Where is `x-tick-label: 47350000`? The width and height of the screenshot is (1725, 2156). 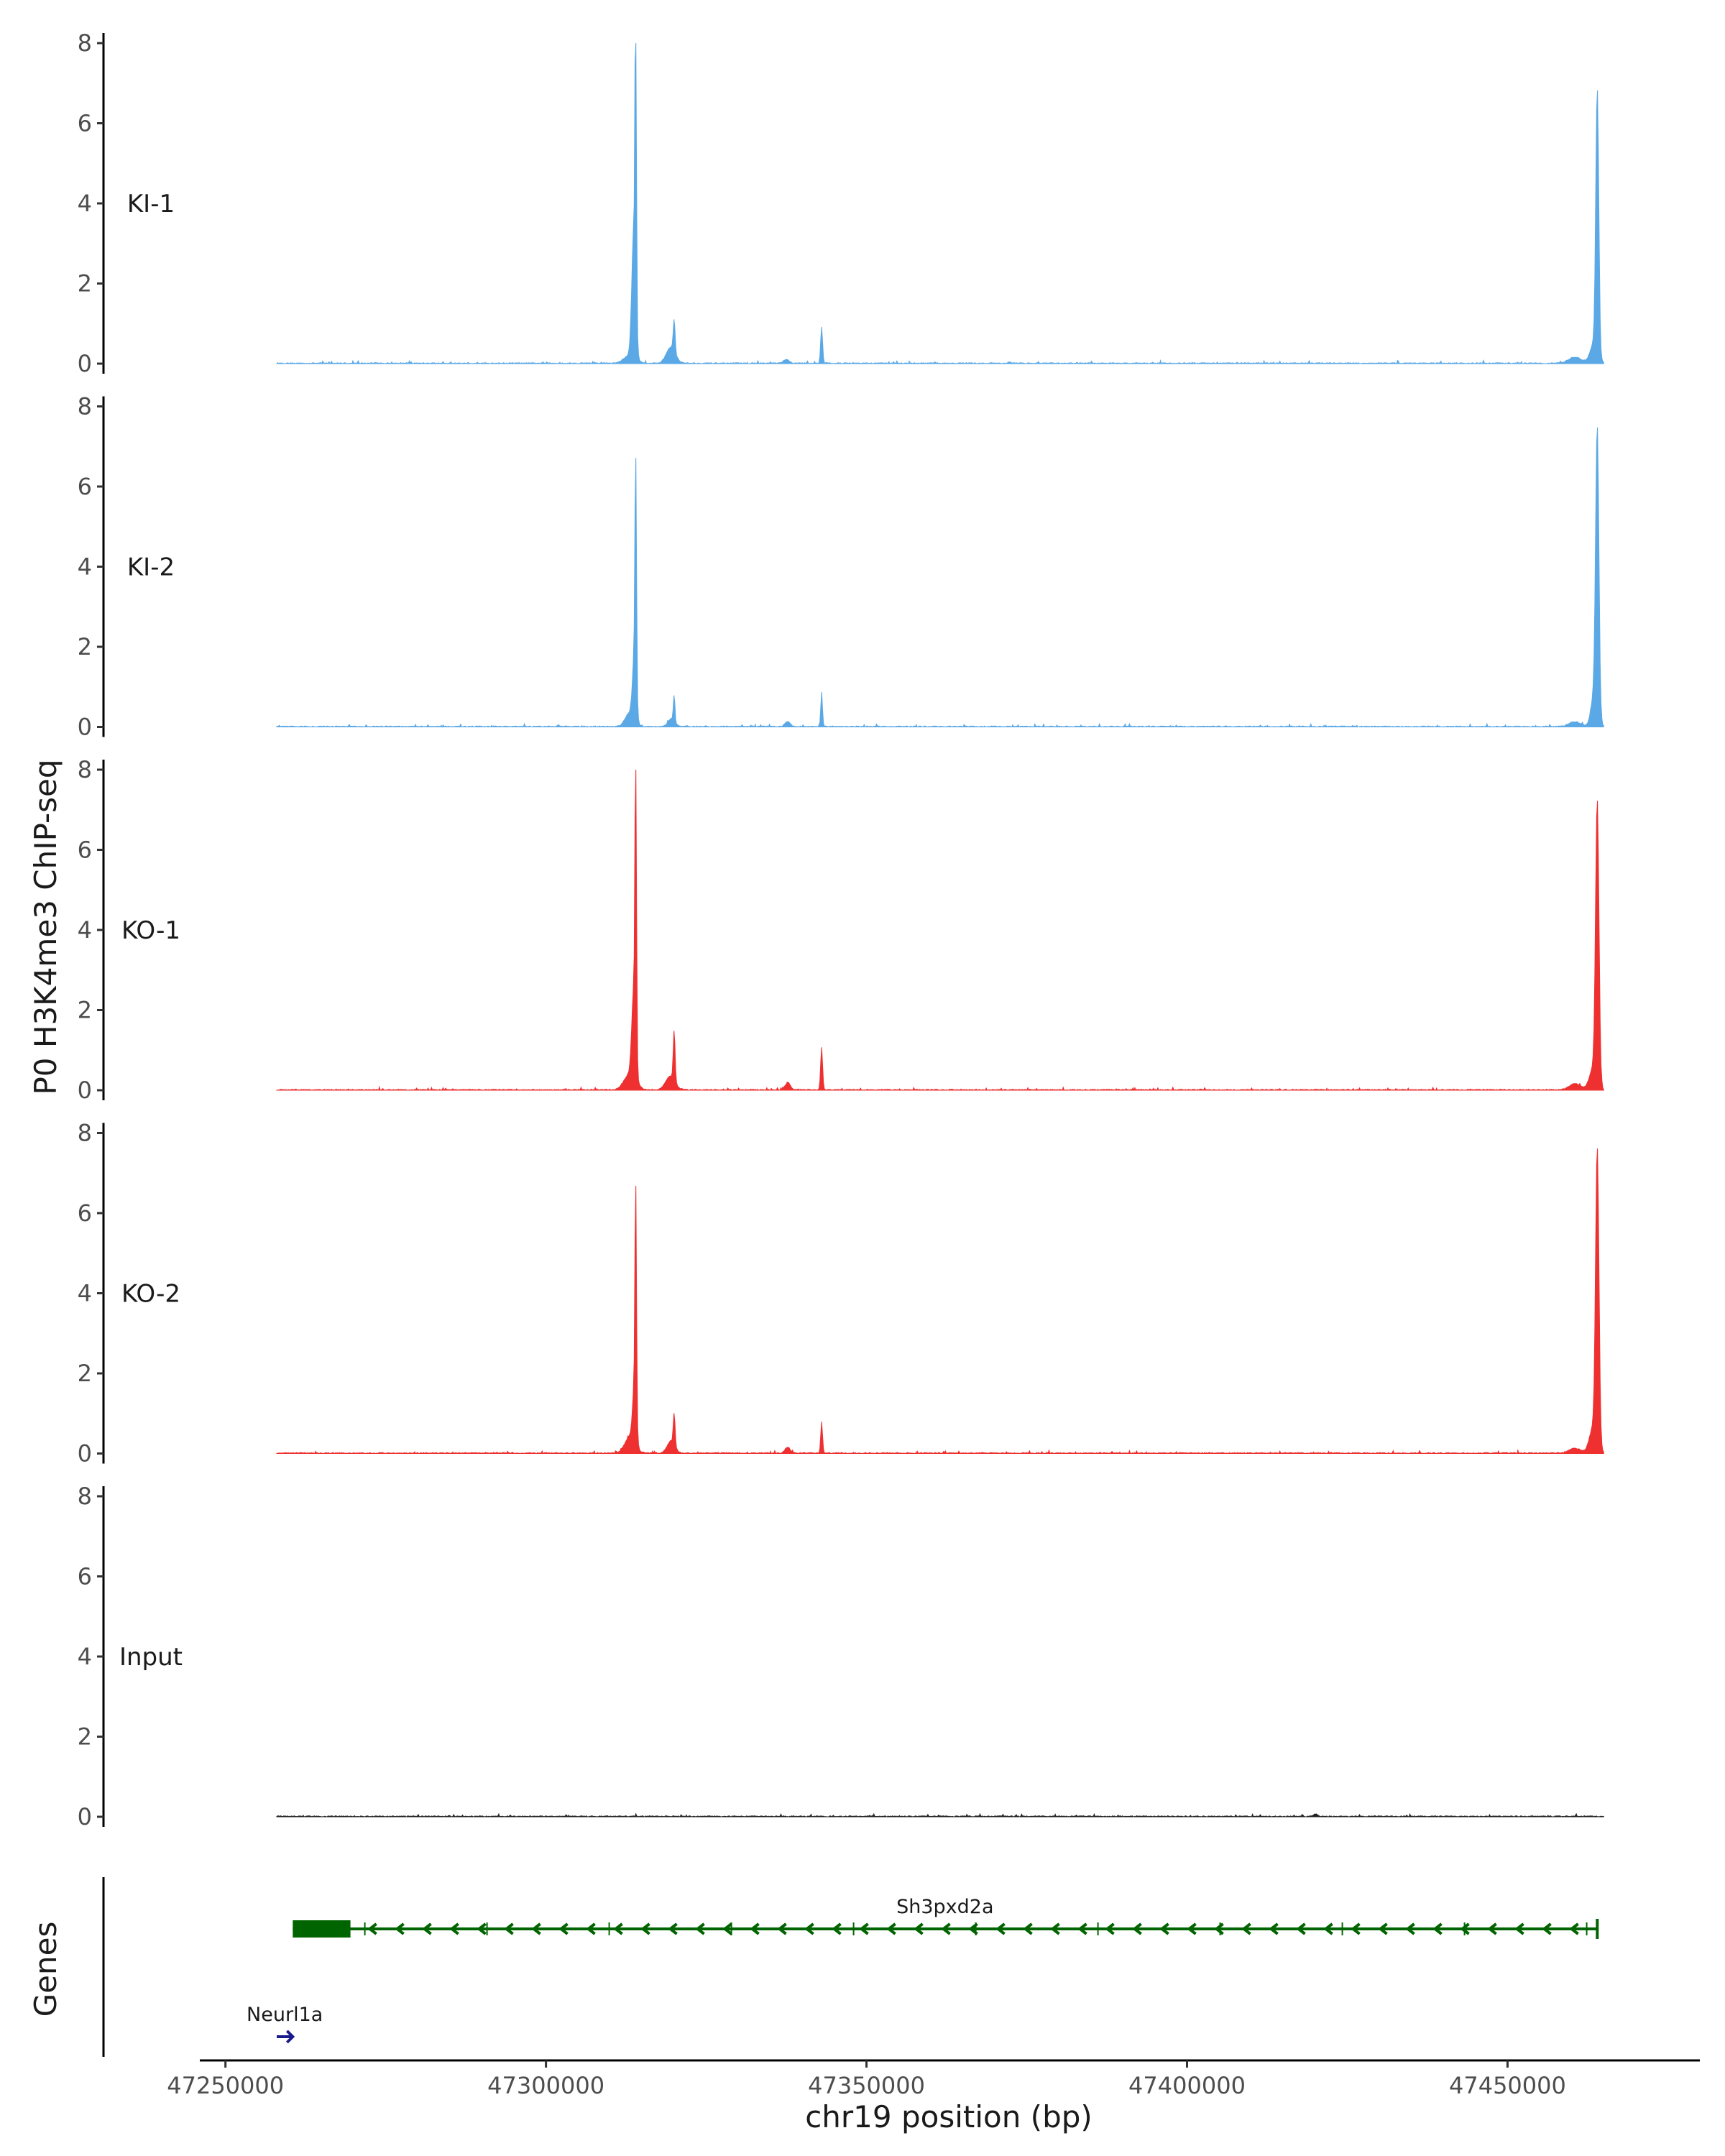 x-tick-label: 47350000 is located at coordinates (866, 2085).